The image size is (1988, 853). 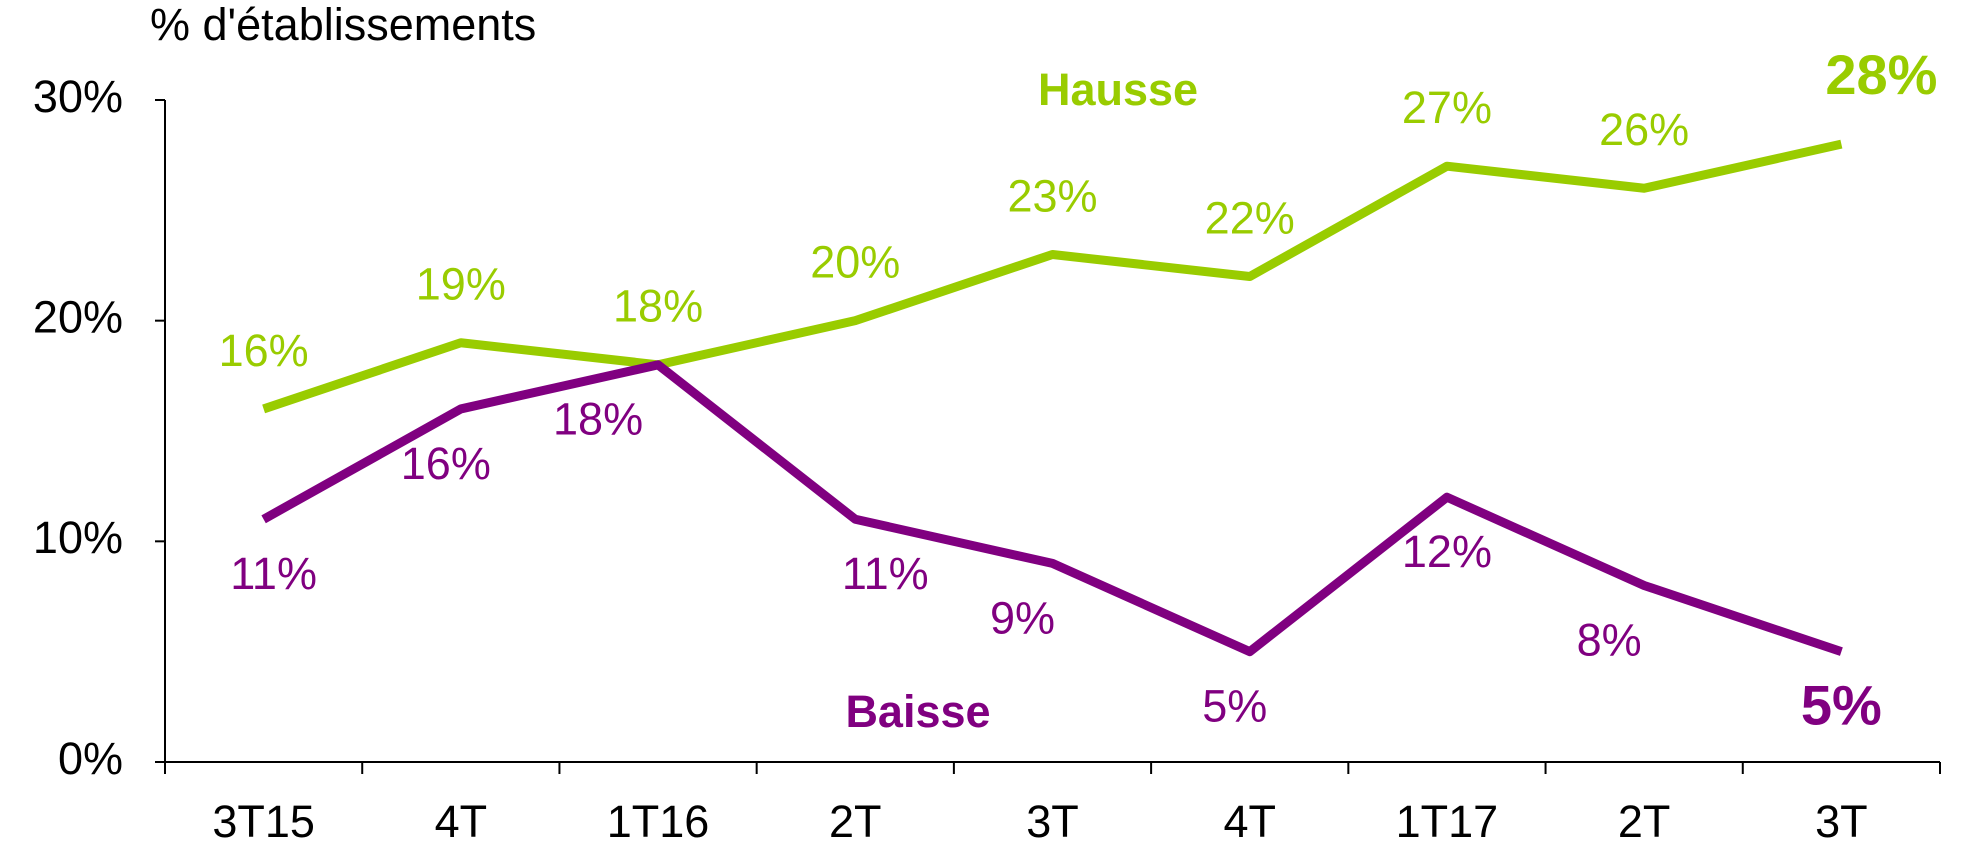 What do you see at coordinates (78, 96) in the screenshot?
I see `y-tick-label: 30%` at bounding box center [78, 96].